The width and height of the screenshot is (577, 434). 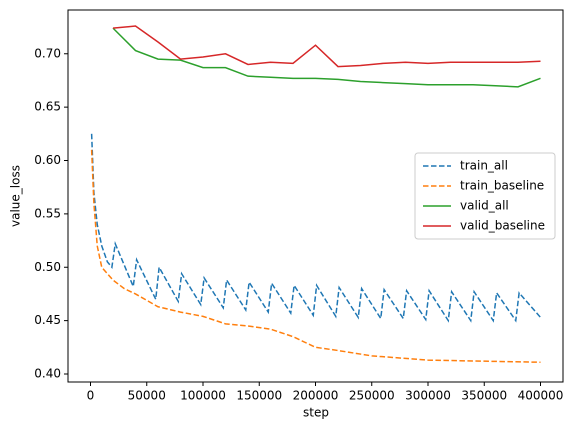 I want to click on y-tick-label: 0.70, so click(x=47, y=53).